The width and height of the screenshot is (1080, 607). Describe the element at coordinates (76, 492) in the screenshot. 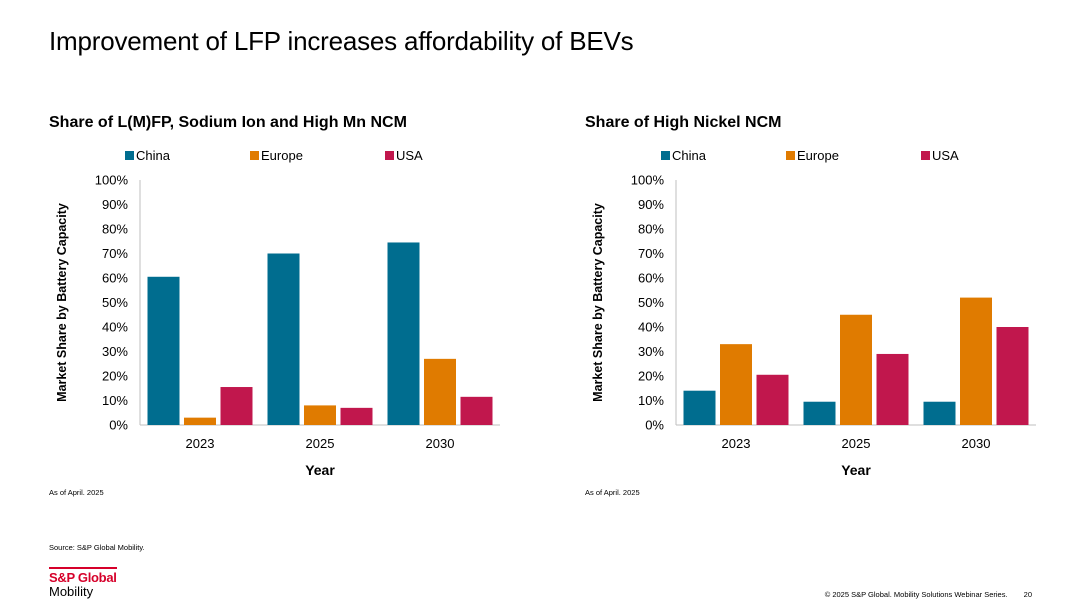

I see `chart-note-left: As of April. 2025` at that location.